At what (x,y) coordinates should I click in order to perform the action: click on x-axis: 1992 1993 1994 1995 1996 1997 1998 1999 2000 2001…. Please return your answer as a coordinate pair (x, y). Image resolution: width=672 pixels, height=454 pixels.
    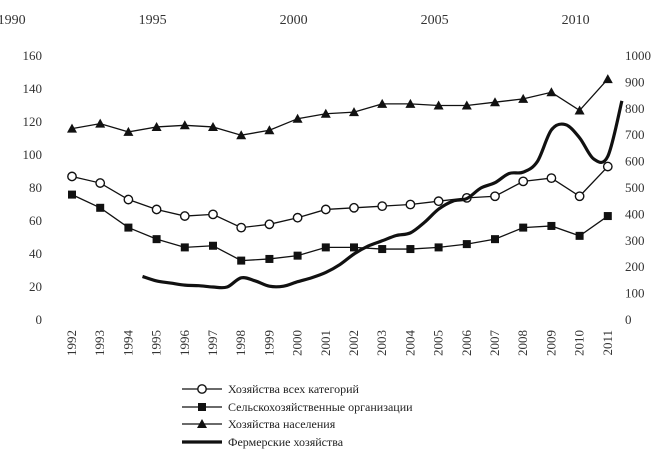
    Looking at the image, I should click on (339, 343).